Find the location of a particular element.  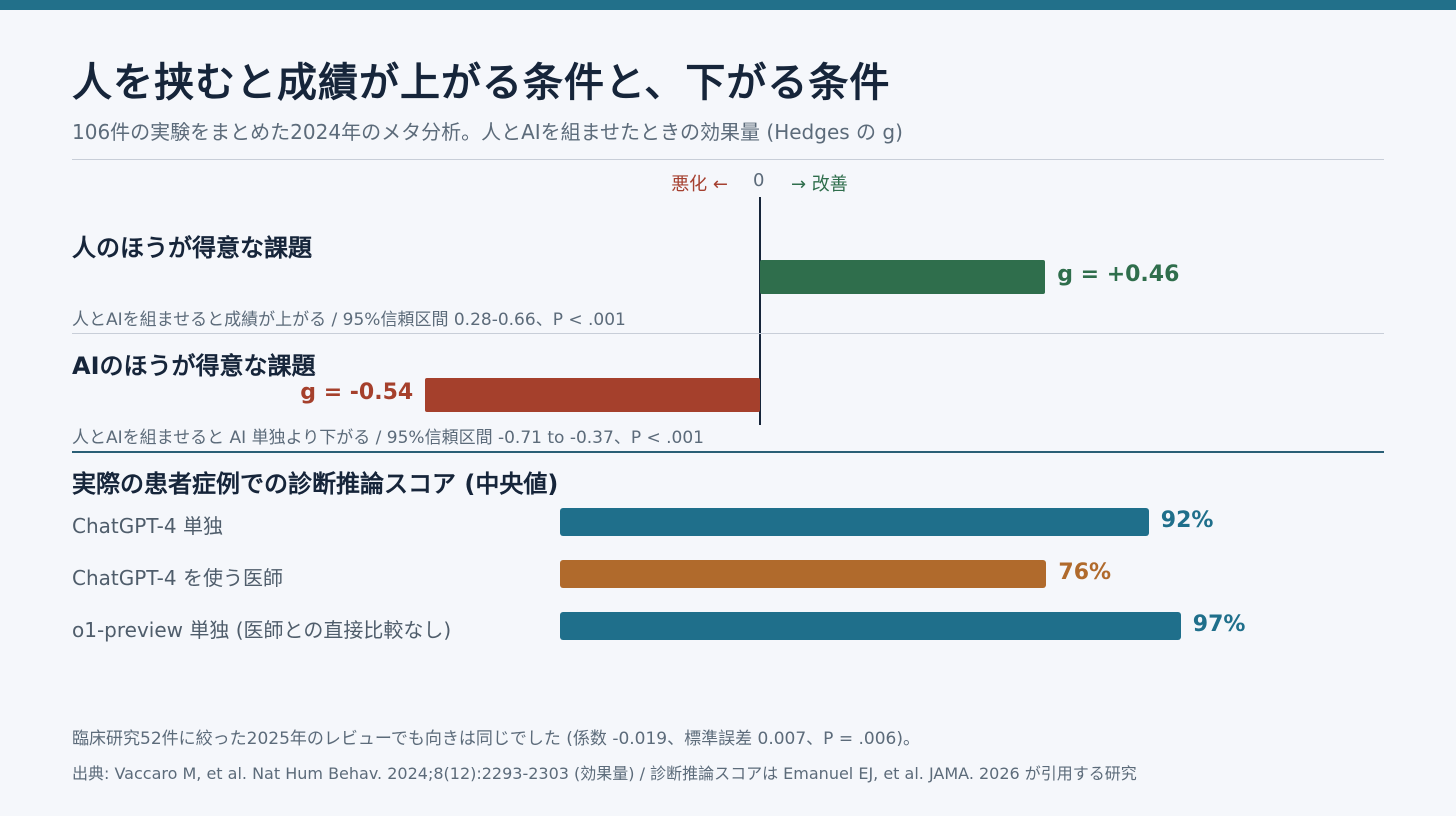

zero-axis-line is located at coordinates (760, 311).